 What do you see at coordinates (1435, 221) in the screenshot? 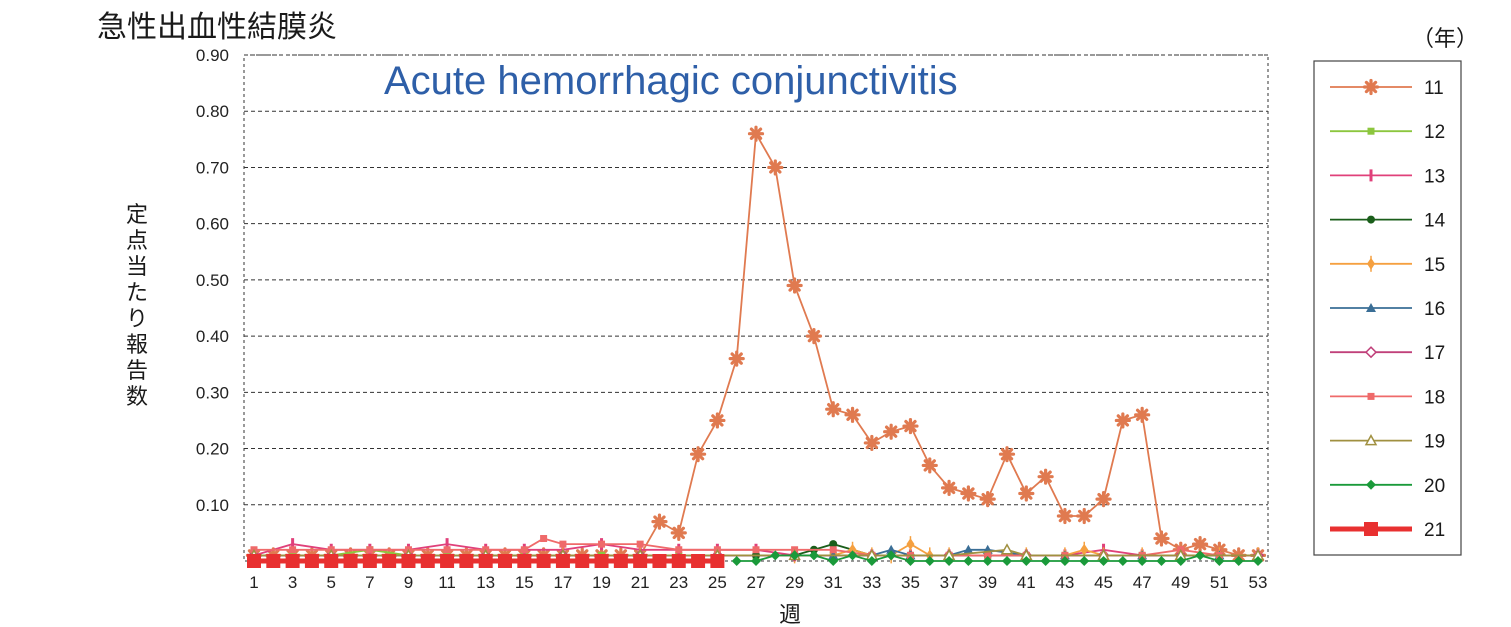
I see `legend-label: 14` at bounding box center [1435, 221].